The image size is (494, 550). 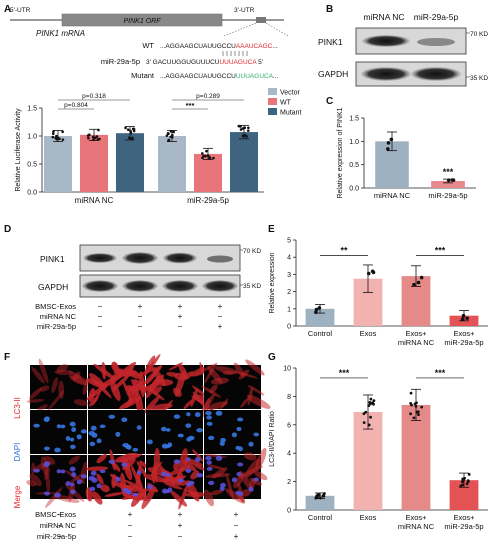 What do you see at coordinates (383, 17) in the screenshot?
I see `blot-b-col-nc: miRNA NC` at bounding box center [383, 17].